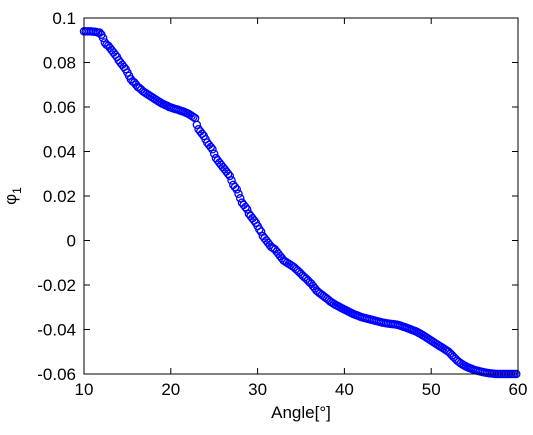 This screenshot has width=533, height=435. I want to click on y-tick-label: 0.06, so click(59, 107).